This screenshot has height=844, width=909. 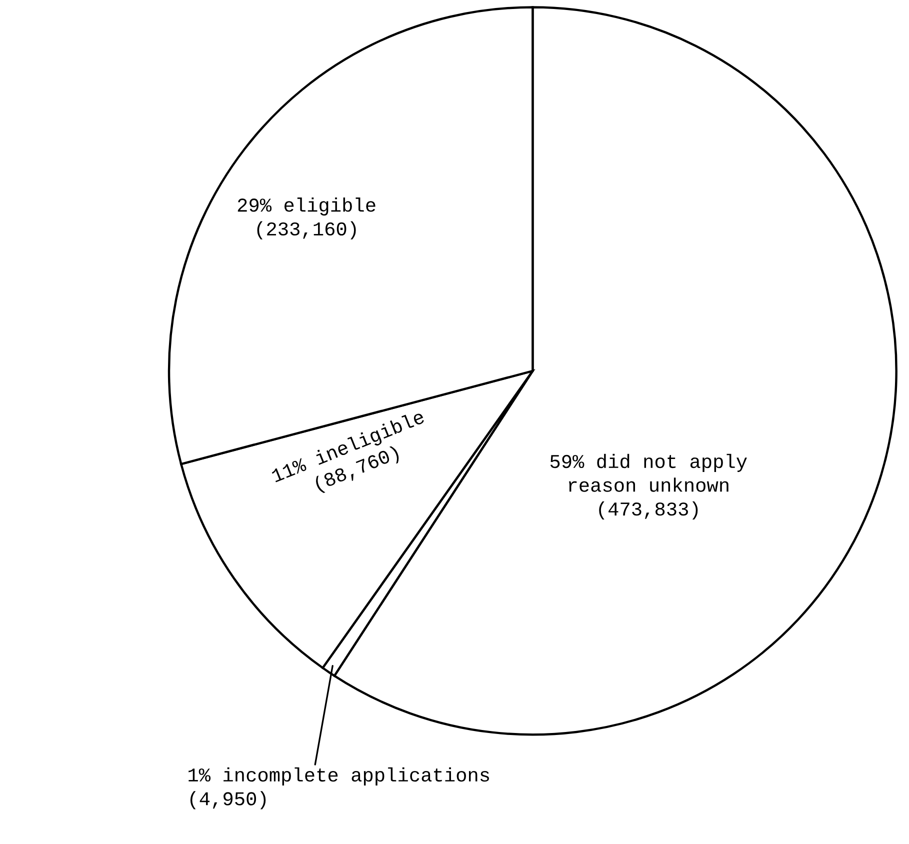 I want to click on slice-label: 1% incomplete applications, so click(x=338, y=776).